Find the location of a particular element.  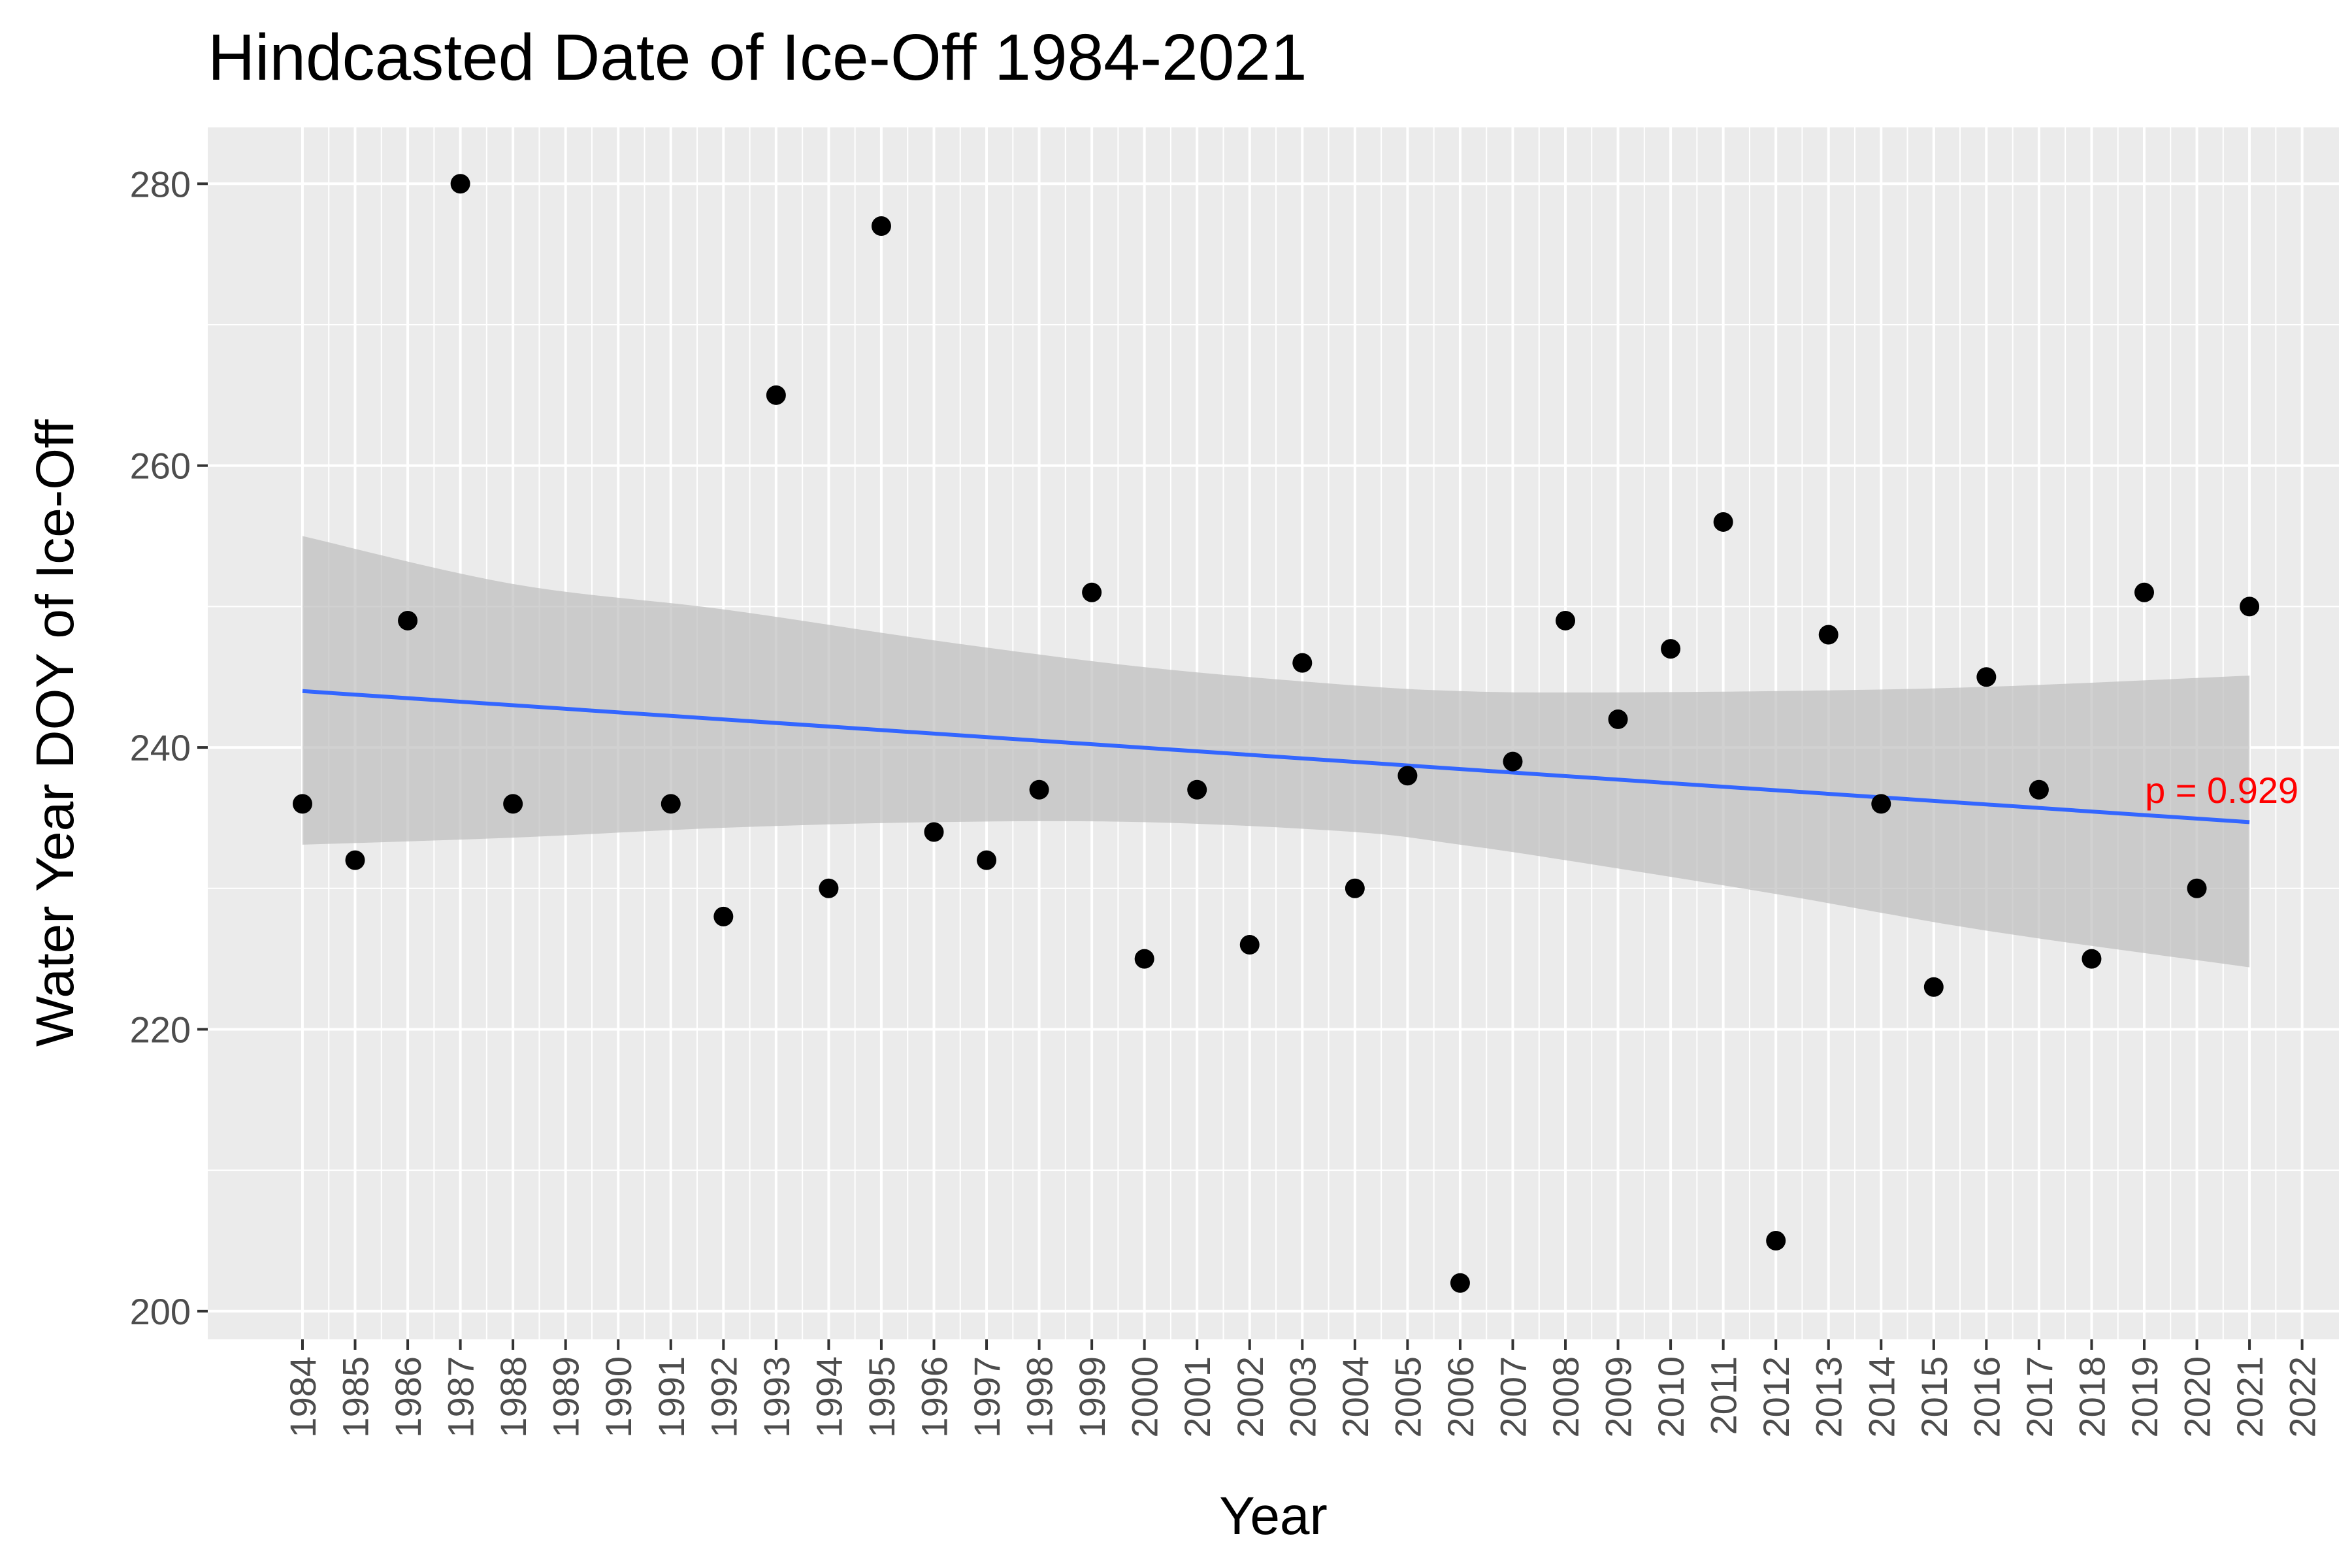

x-tick-label: 2017 is located at coordinates (2039, 1397).